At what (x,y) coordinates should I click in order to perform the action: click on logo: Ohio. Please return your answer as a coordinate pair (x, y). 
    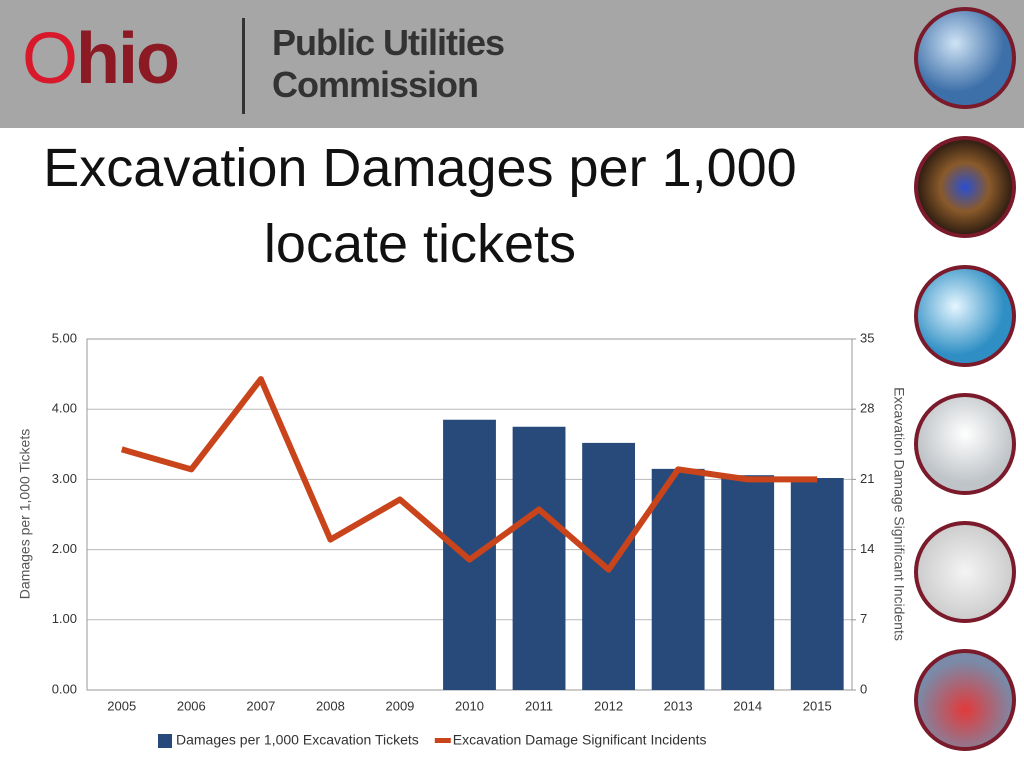
    Looking at the image, I should click on (101, 59).